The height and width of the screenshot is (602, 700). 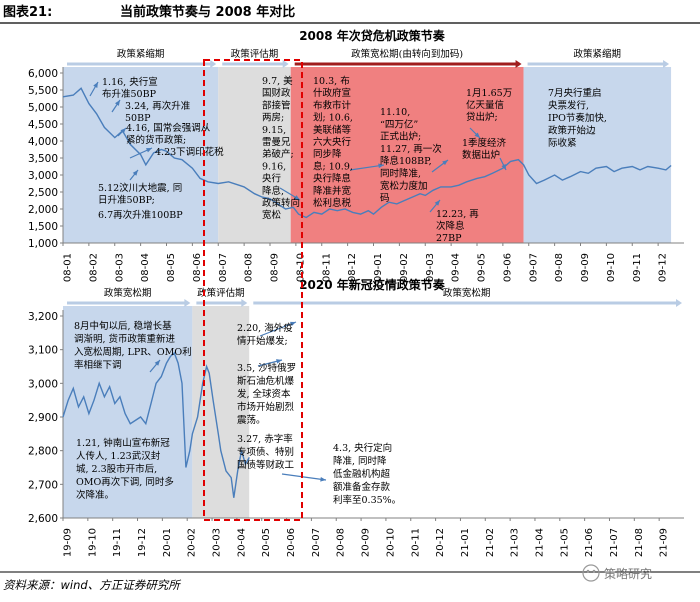 What do you see at coordinates (43, 74) in the screenshot?
I see `c1-y-tick-label-10: 6,000` at bounding box center [43, 74].